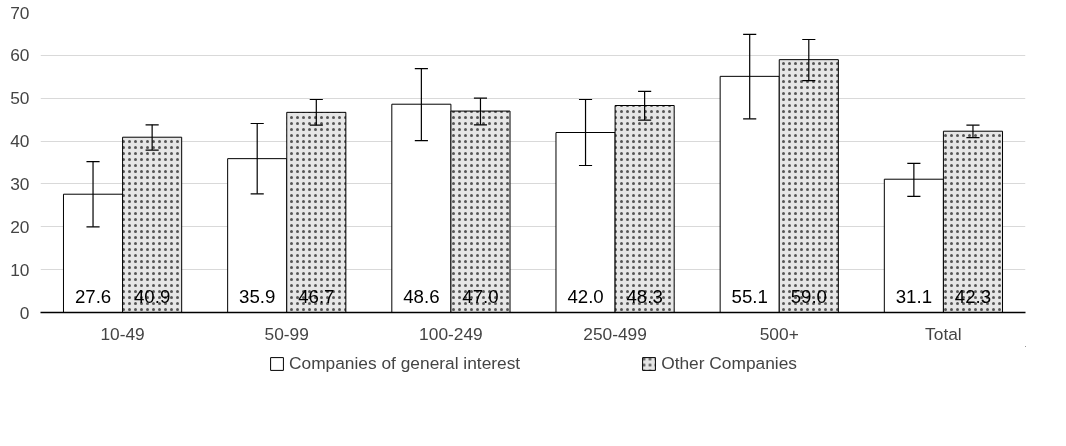 The image size is (1066, 446). Describe the element at coordinates (152, 296) in the screenshot. I see `data-label: 40.9` at that location.